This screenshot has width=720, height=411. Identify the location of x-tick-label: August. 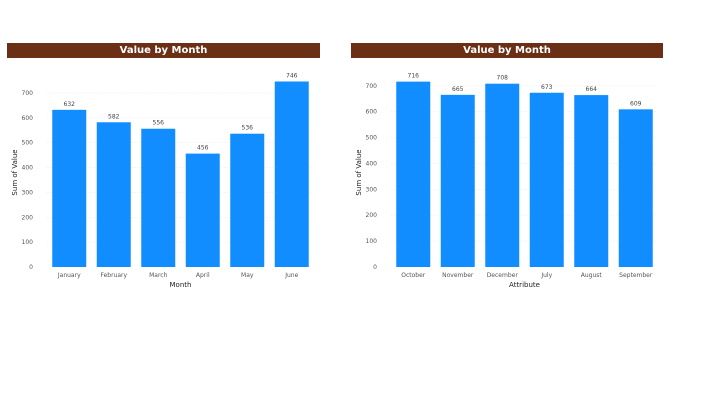
(592, 275).